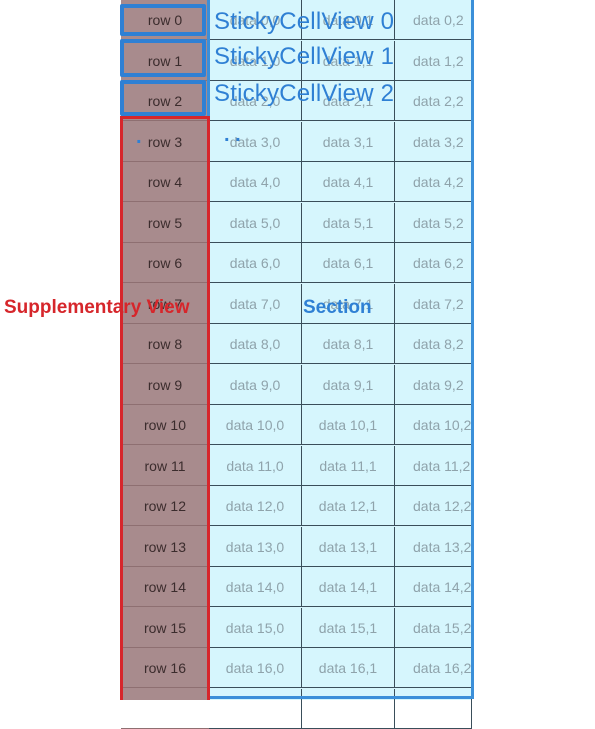  What do you see at coordinates (165, 304) in the screenshot?
I see `row-header-cell: row 7` at bounding box center [165, 304].